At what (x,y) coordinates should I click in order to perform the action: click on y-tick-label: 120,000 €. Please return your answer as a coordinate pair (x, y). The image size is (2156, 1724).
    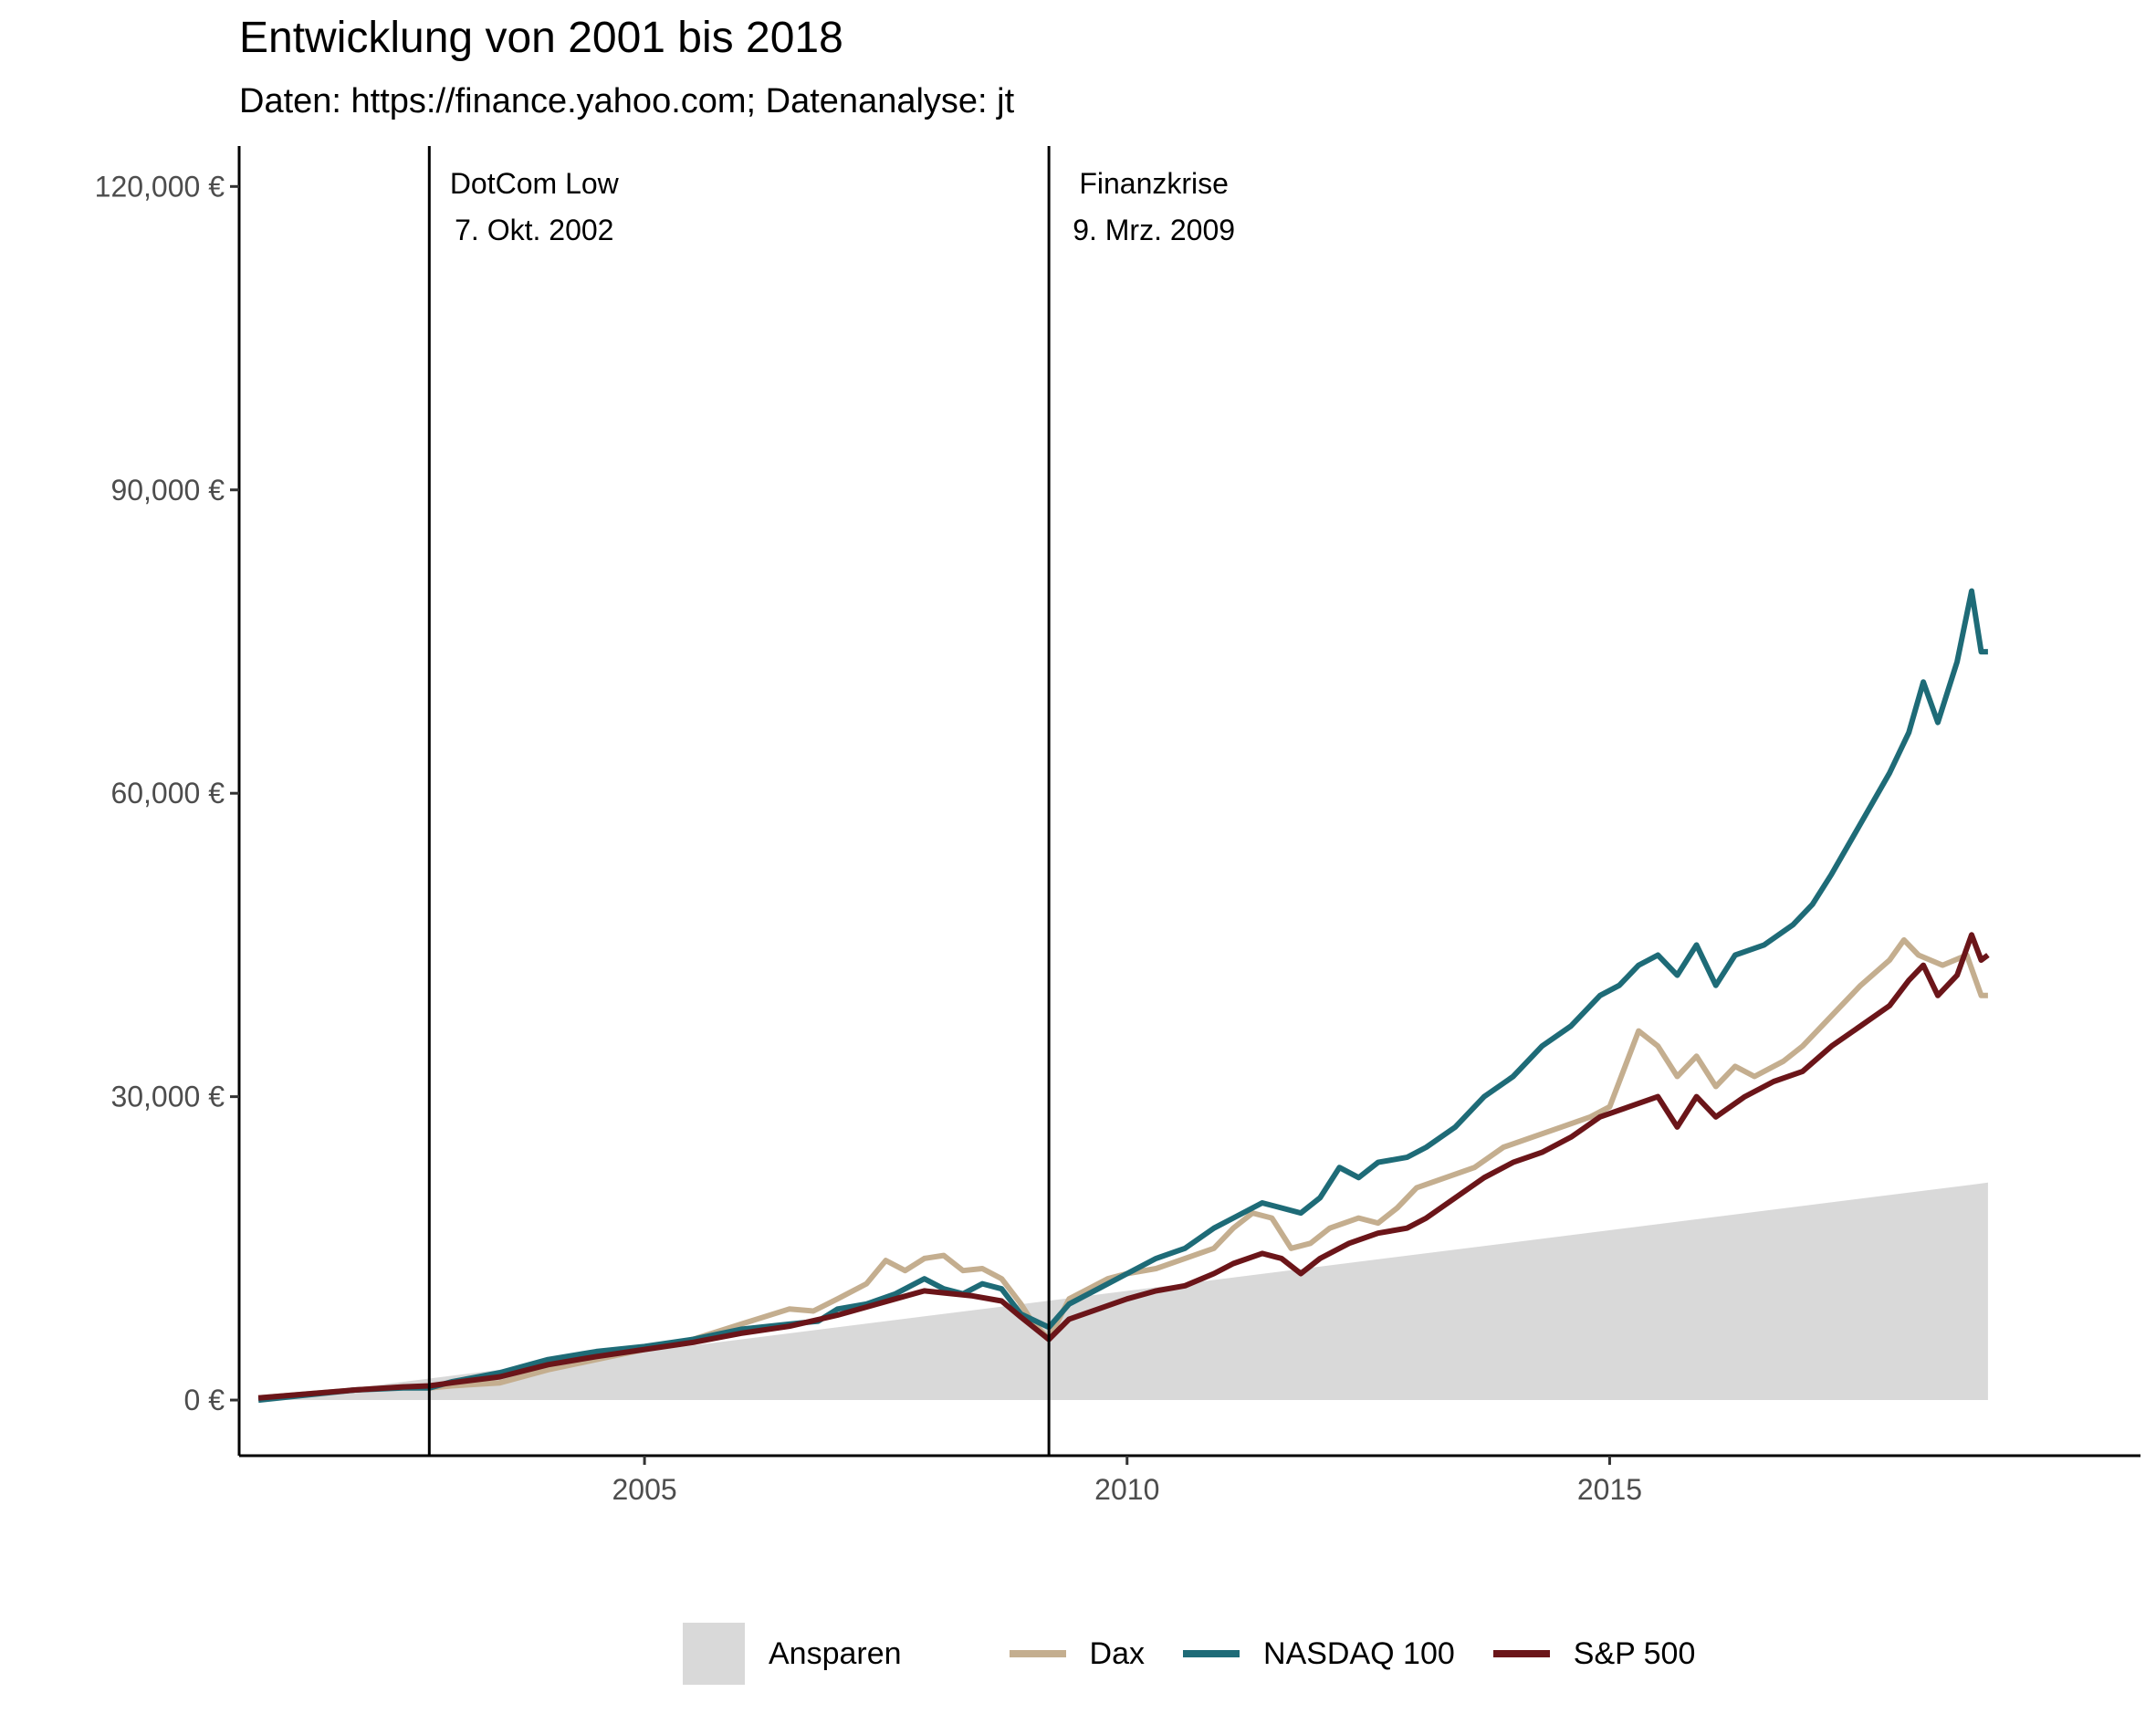
    Looking at the image, I should click on (160, 186).